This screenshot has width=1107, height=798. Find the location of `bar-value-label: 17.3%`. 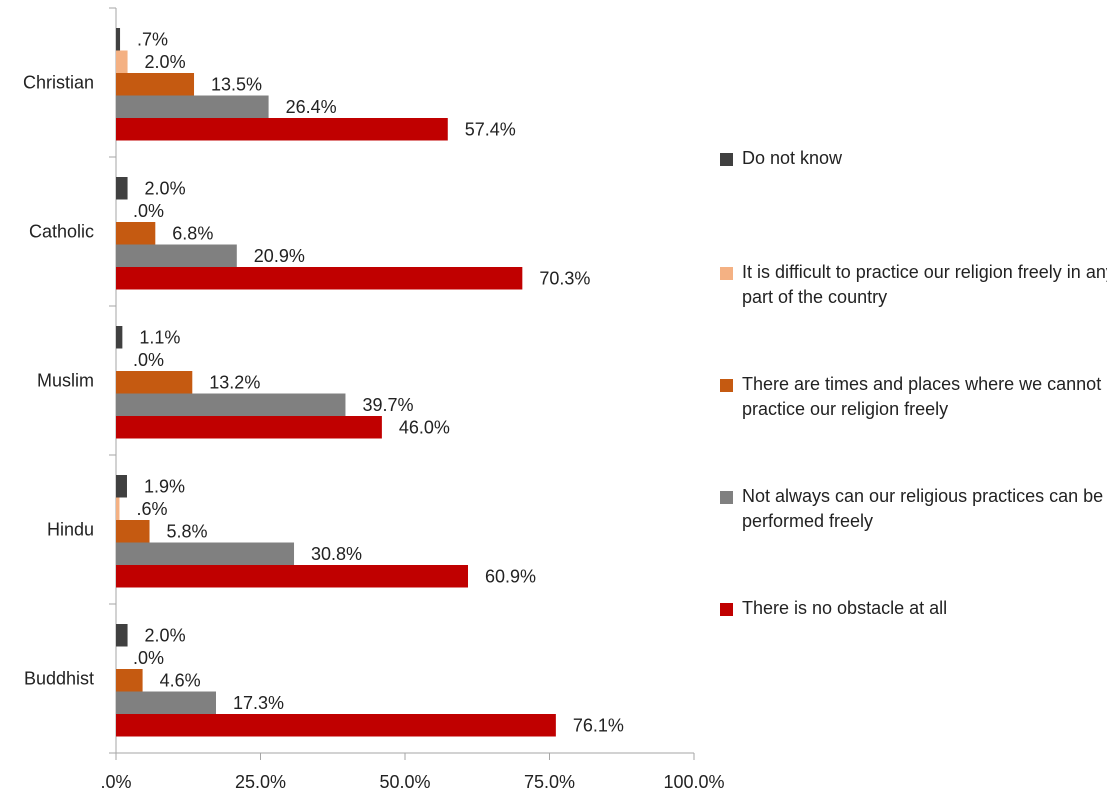

bar-value-label: 17.3% is located at coordinates (258, 703).